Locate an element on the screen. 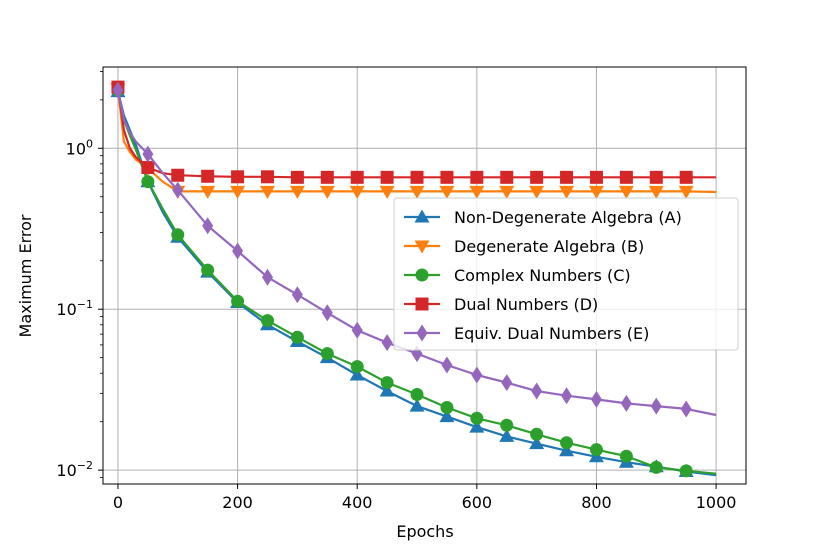 This screenshot has height=554, width=830. y-axis-label: Maximum Error is located at coordinates (25, 275).